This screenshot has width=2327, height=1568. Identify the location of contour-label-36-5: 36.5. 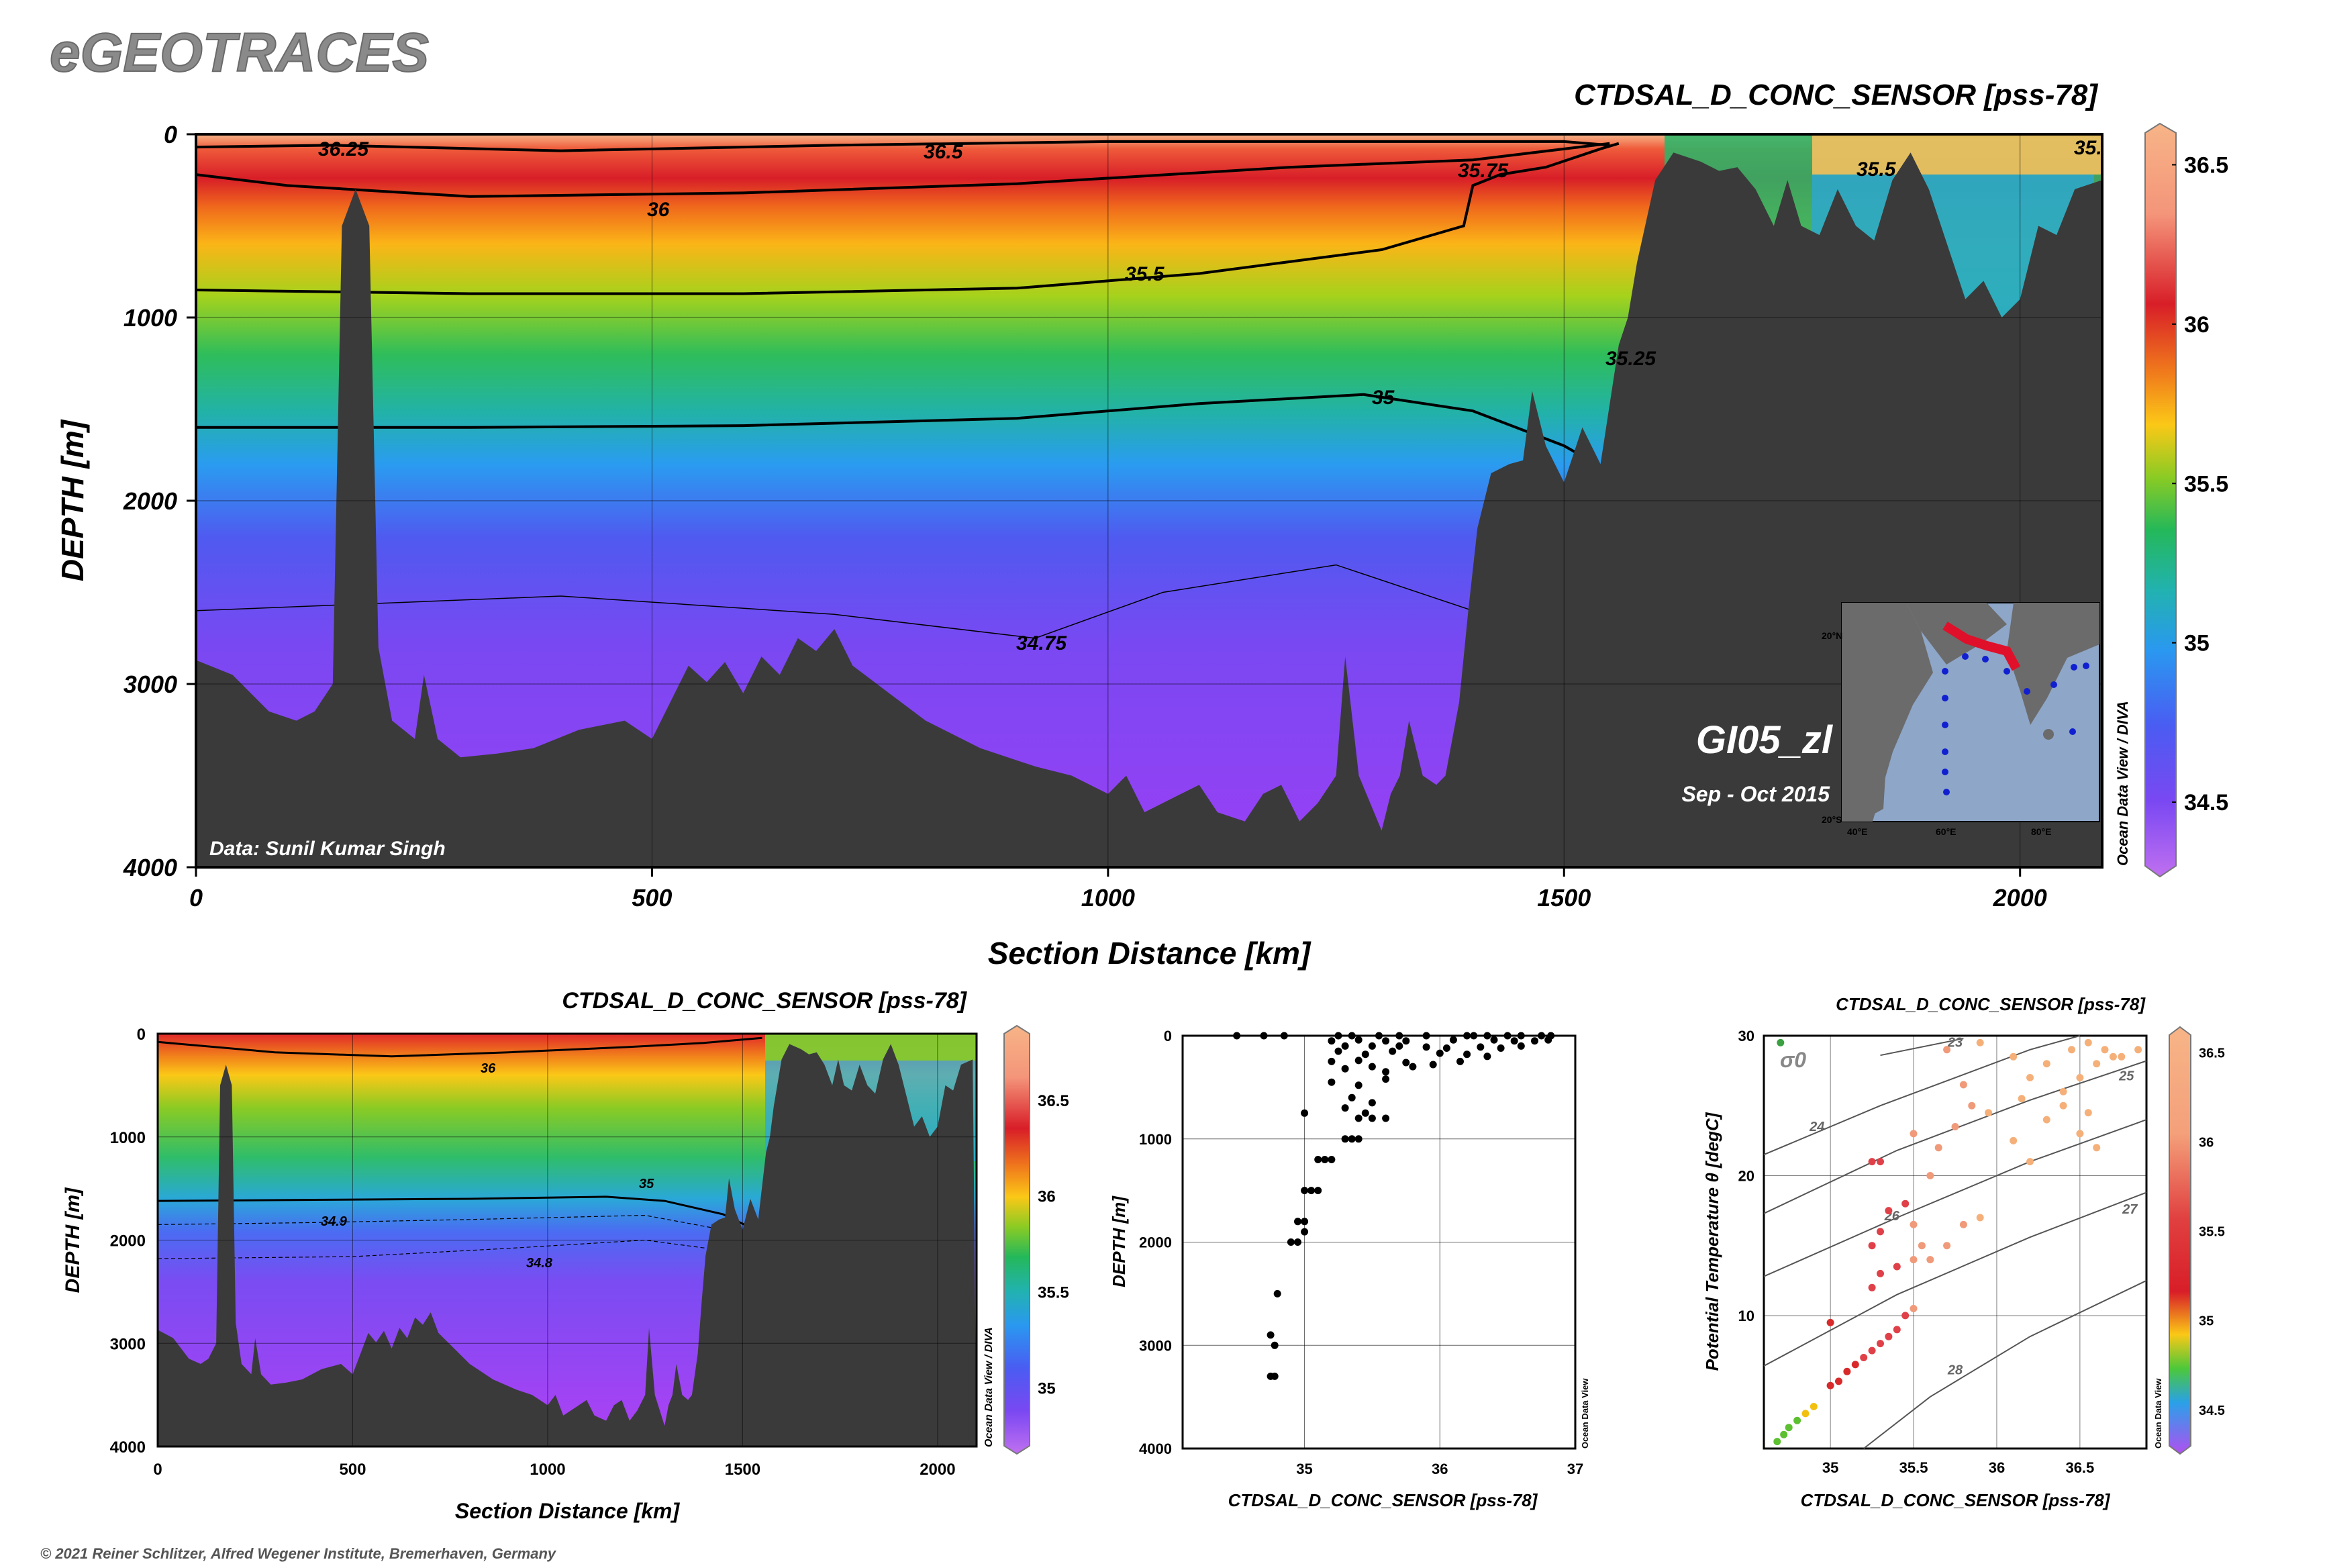
(944, 152).